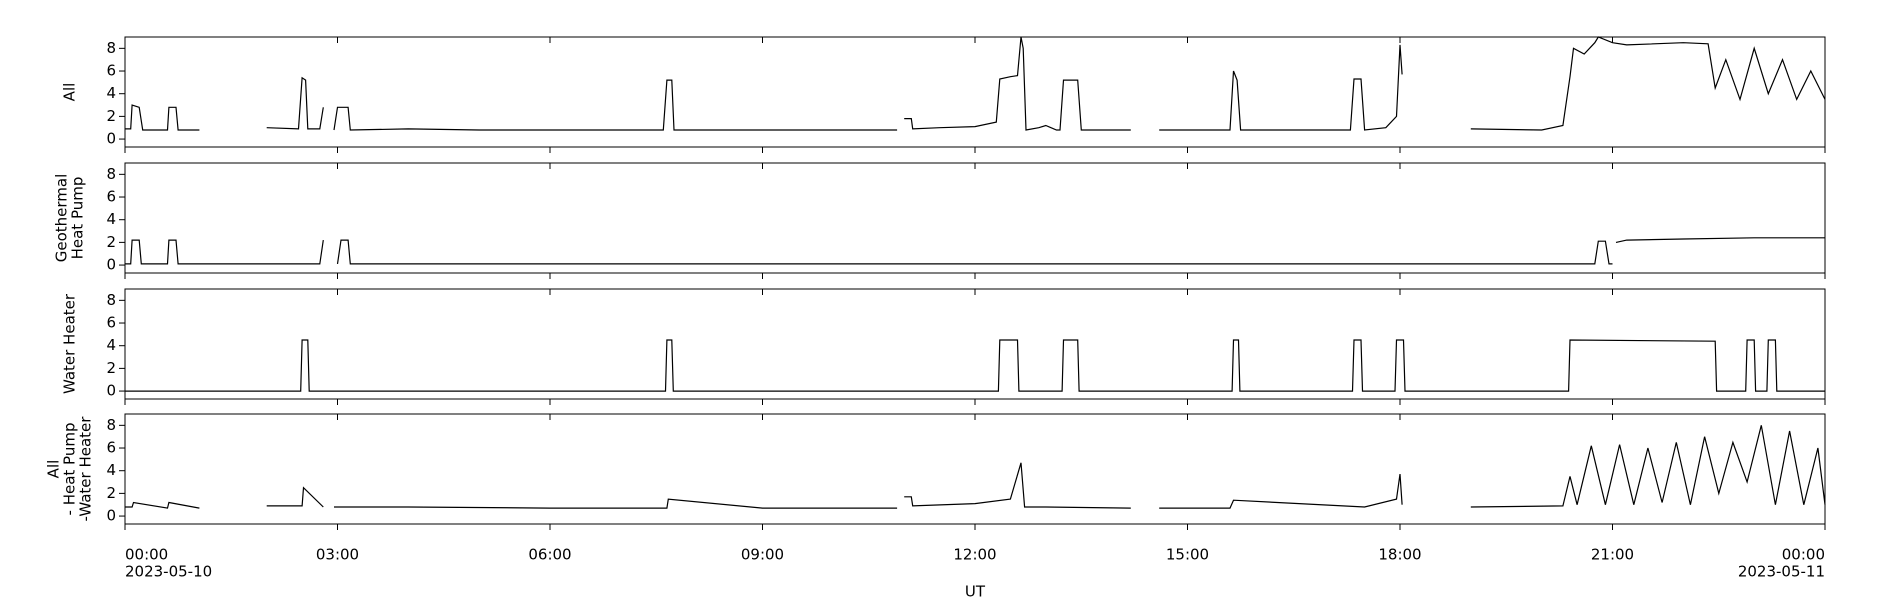 The image size is (1903, 607). What do you see at coordinates (1612, 555) in the screenshot?
I see `x-tick-label: 21:00` at bounding box center [1612, 555].